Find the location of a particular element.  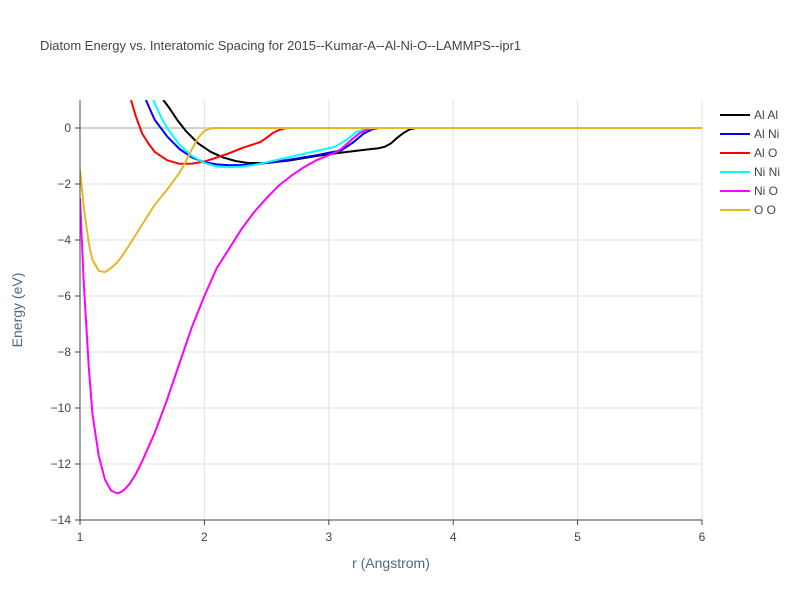

y-tick-label: −6 is located at coordinates (64, 296).